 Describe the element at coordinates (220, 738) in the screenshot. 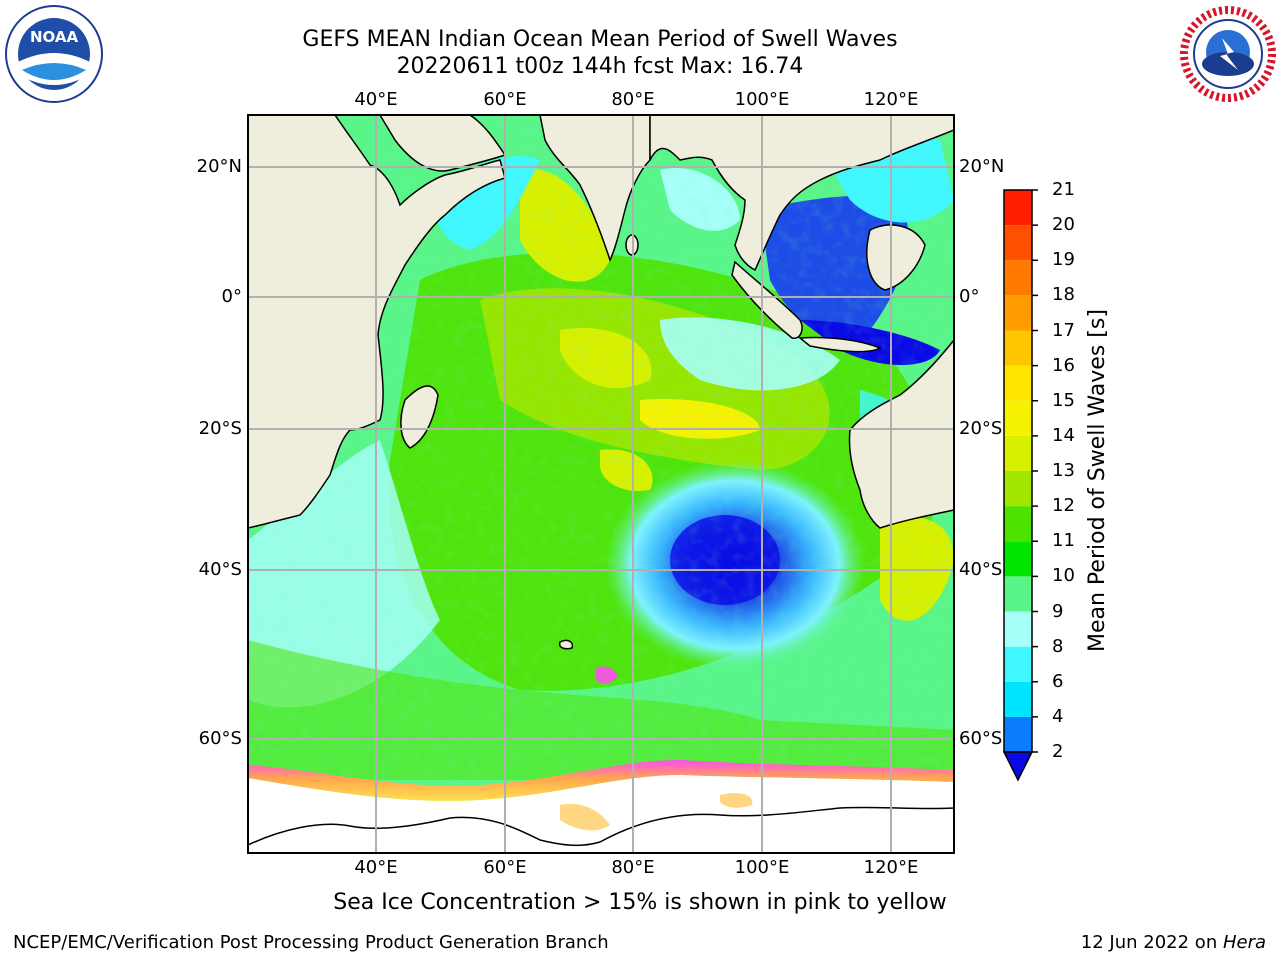

I see `lat-tick-left: 60°S` at that location.